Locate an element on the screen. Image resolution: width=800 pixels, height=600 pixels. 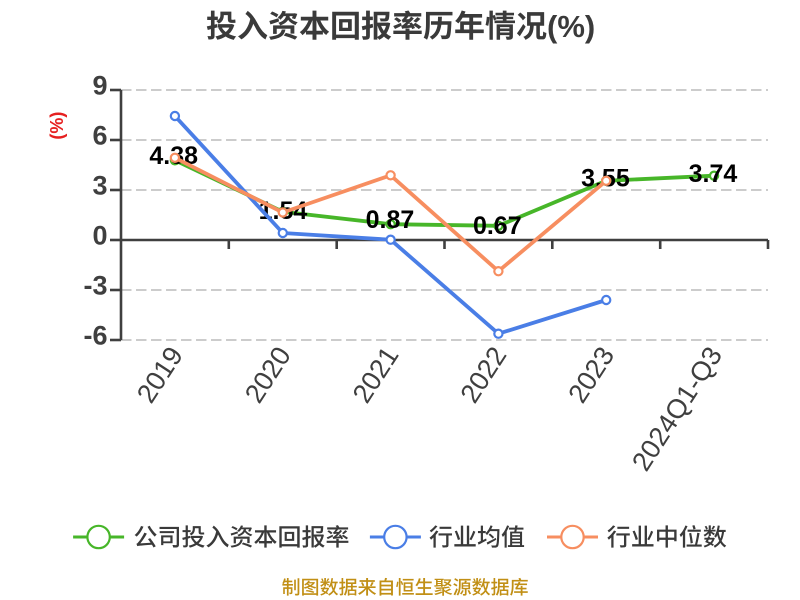
svg-text: 6 is located at coordinates (99, 135).